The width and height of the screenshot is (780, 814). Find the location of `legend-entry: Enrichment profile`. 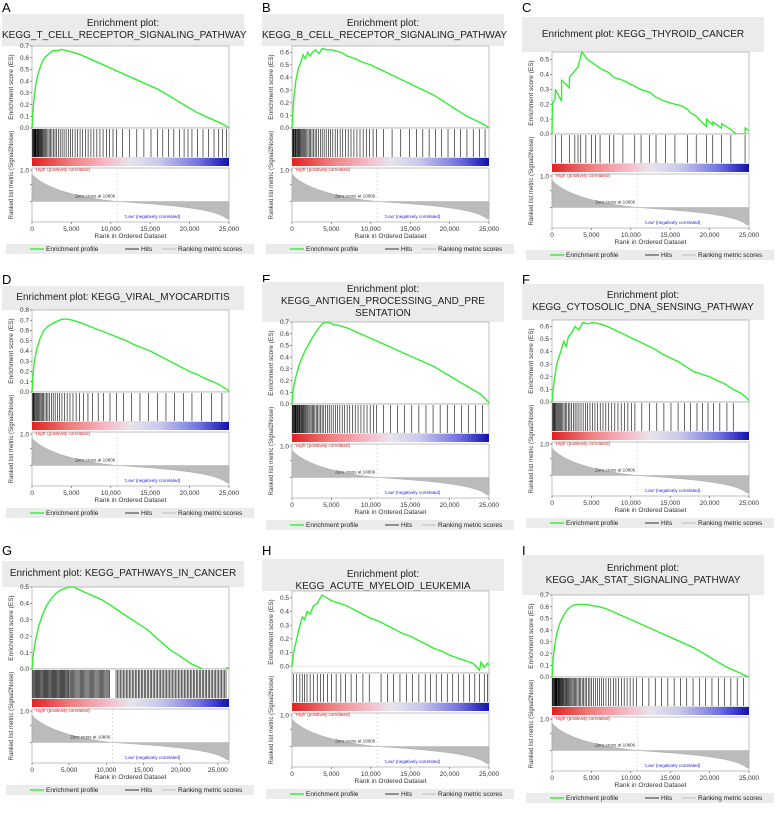

legend-entry: Enrichment profile is located at coordinates (332, 249).